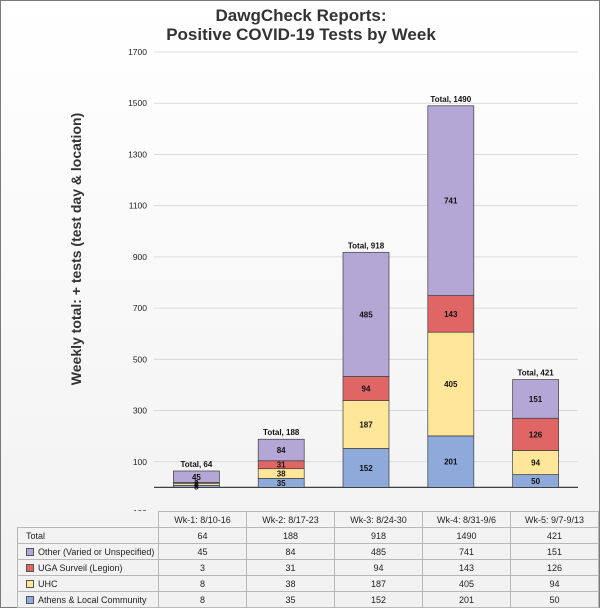 This screenshot has width=600, height=608. What do you see at coordinates (137, 279) in the screenshot?
I see `y-tick-labels: -100 100 300 500 700 900 1100 1300 1500 1700` at bounding box center [137, 279].